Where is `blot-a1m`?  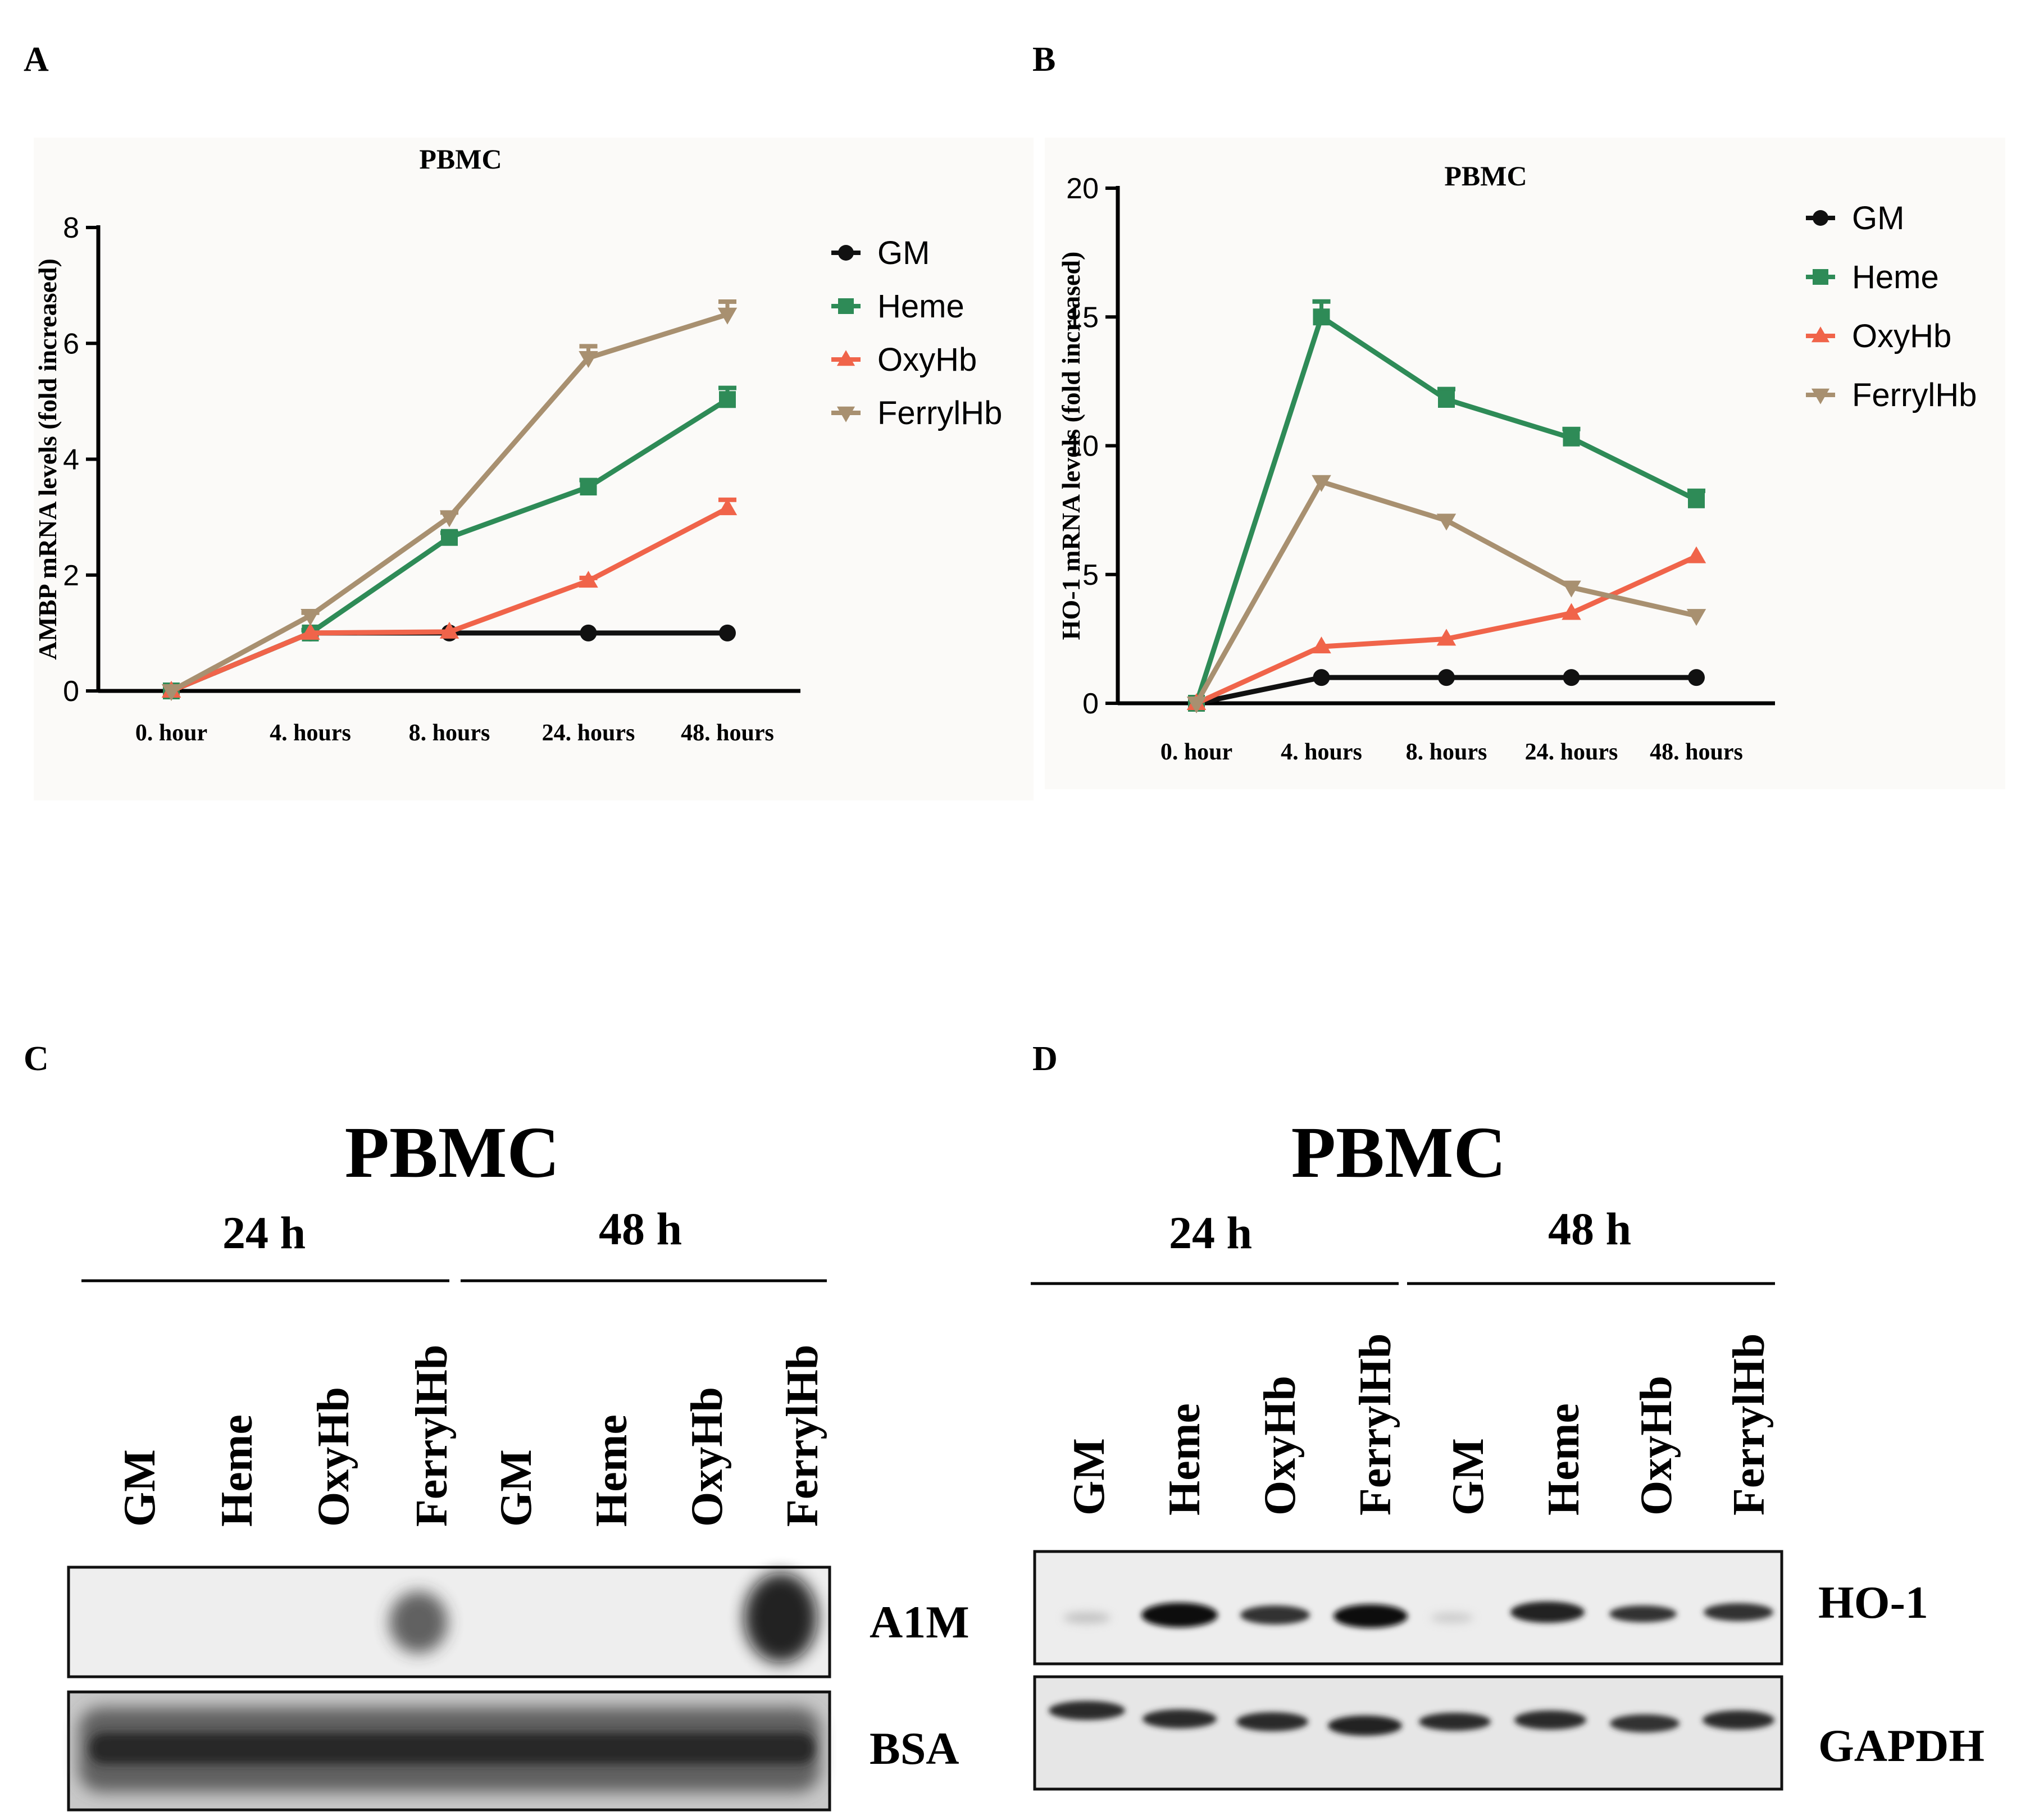 blot-a1m is located at coordinates (449, 1622).